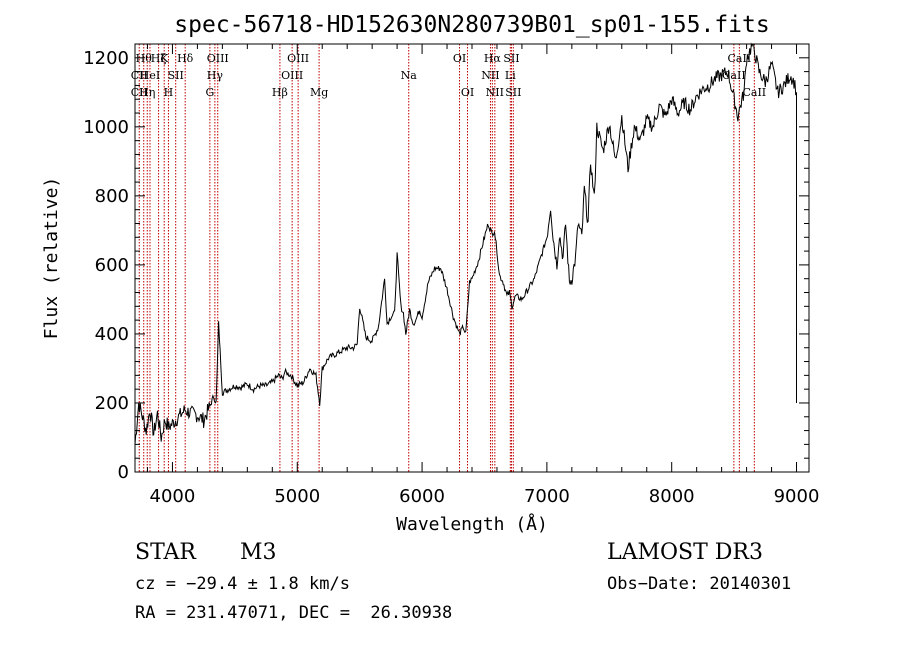 The width and height of the screenshot is (900, 649). I want to click on observation-date: Obs−Date: 20140301, so click(699, 584).